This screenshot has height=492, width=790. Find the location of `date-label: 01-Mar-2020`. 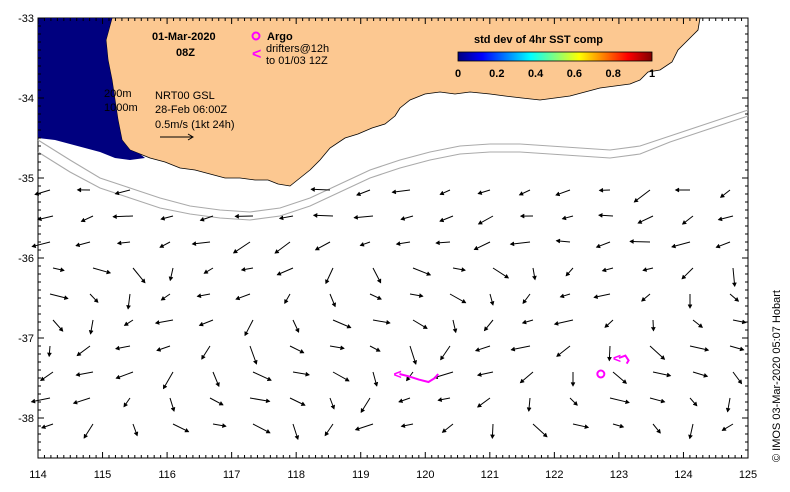

date-label: 01-Mar-2020 is located at coordinates (184, 37).